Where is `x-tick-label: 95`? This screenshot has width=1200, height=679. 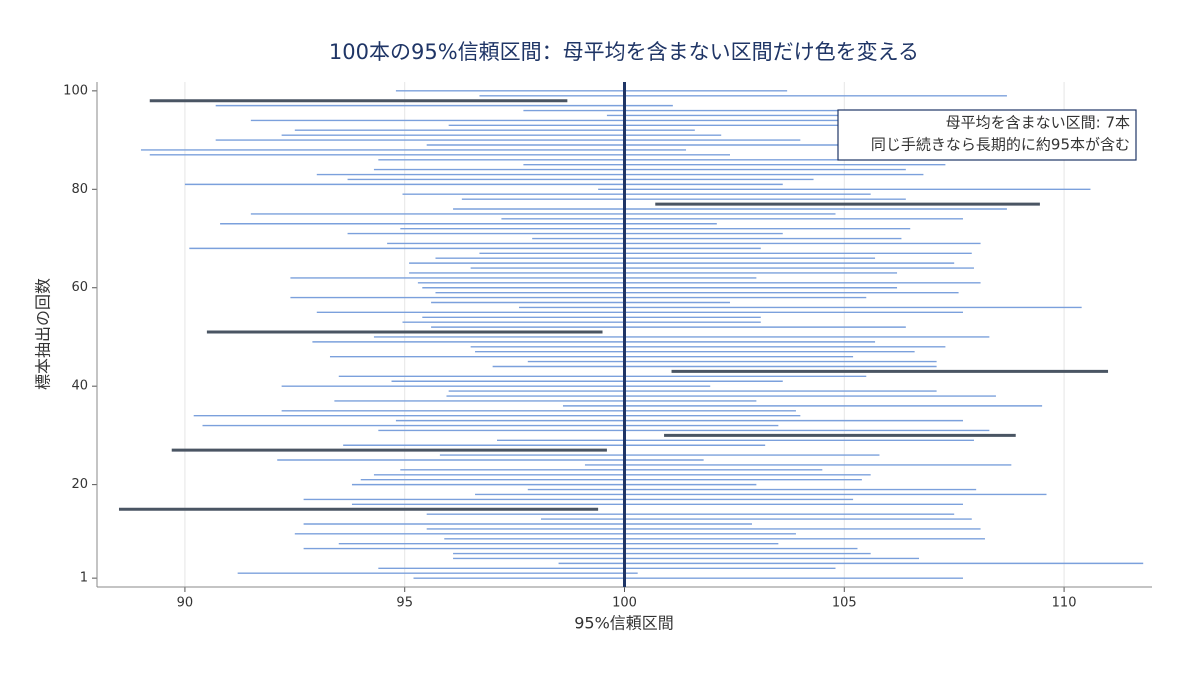 x-tick-label: 95 is located at coordinates (404, 603).